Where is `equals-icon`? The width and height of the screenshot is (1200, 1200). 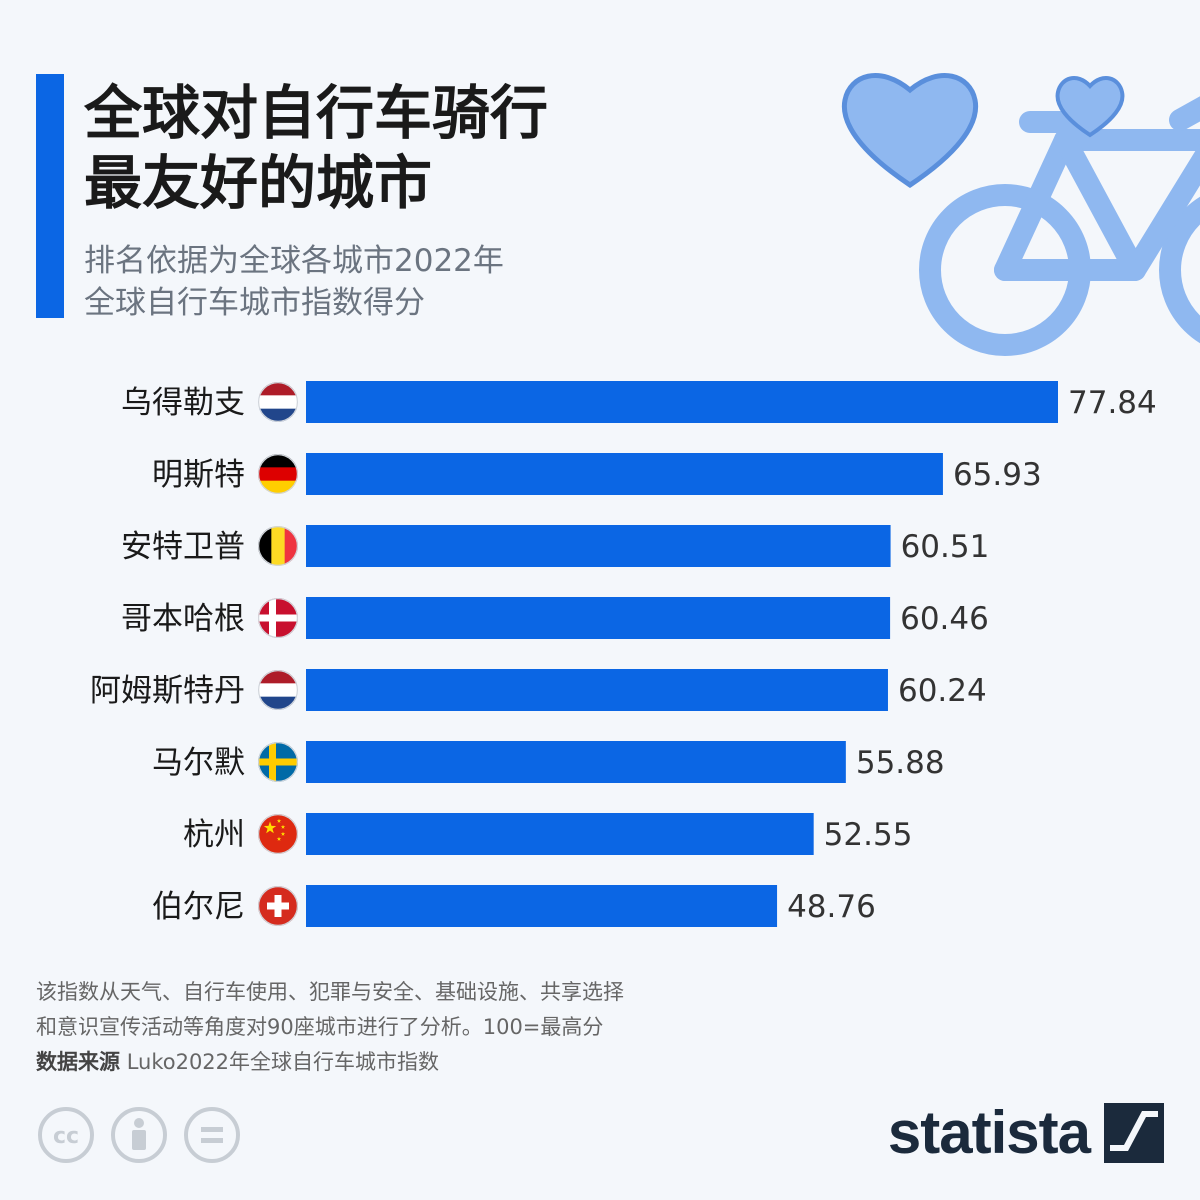 equals-icon is located at coordinates (212, 1135).